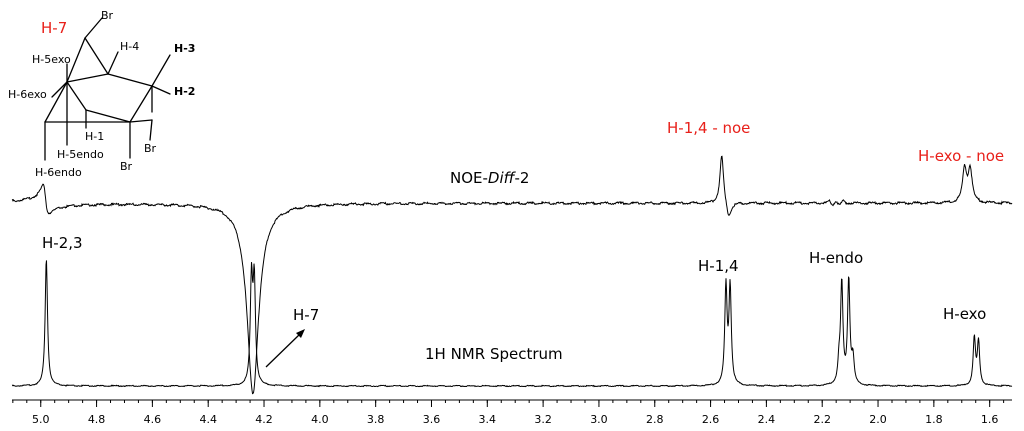 The image size is (1024, 431). Describe the element at coordinates (878, 419) in the screenshot. I see `x-axis-tick-label: 2.0` at that location.